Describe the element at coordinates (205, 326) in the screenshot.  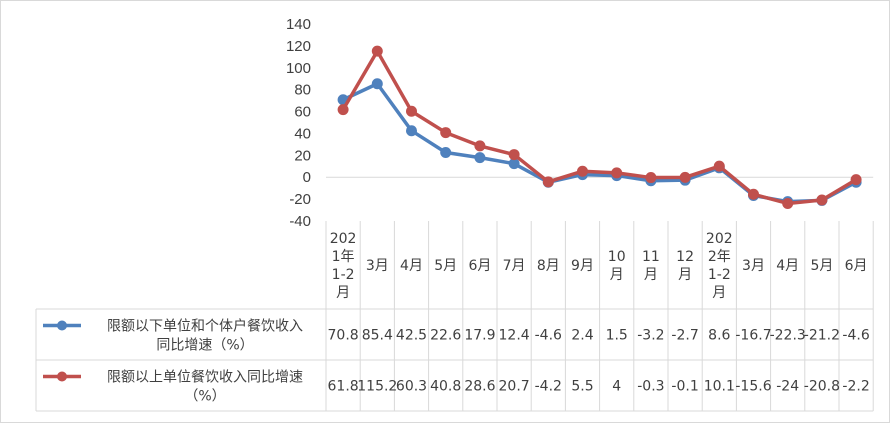
I see `legend-label-1: 限额以下单位和个体户餐饮收入` at that location.